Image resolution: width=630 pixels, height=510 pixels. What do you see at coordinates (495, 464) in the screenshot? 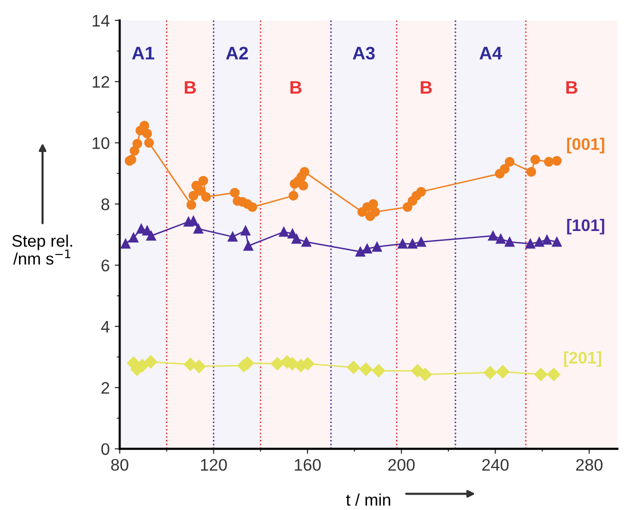
I see `x-tick-label: 240` at bounding box center [495, 464].